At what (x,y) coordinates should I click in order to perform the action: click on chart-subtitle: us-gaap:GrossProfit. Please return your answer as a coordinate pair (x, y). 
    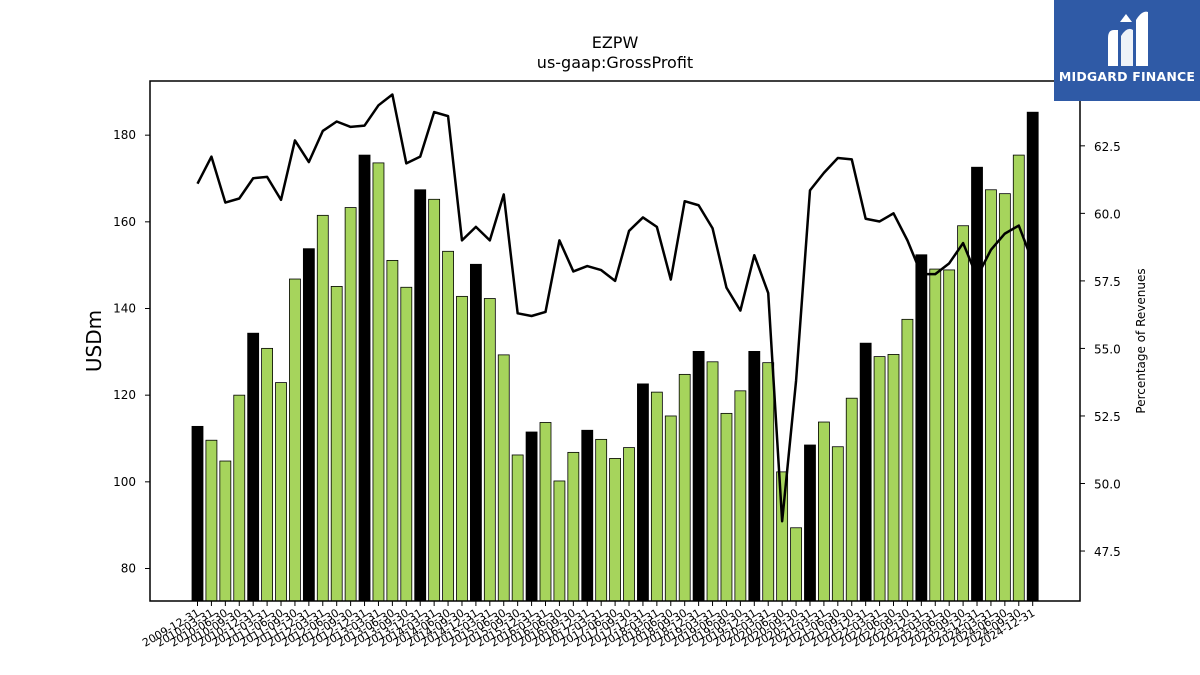
    Looking at the image, I should click on (615, 62).